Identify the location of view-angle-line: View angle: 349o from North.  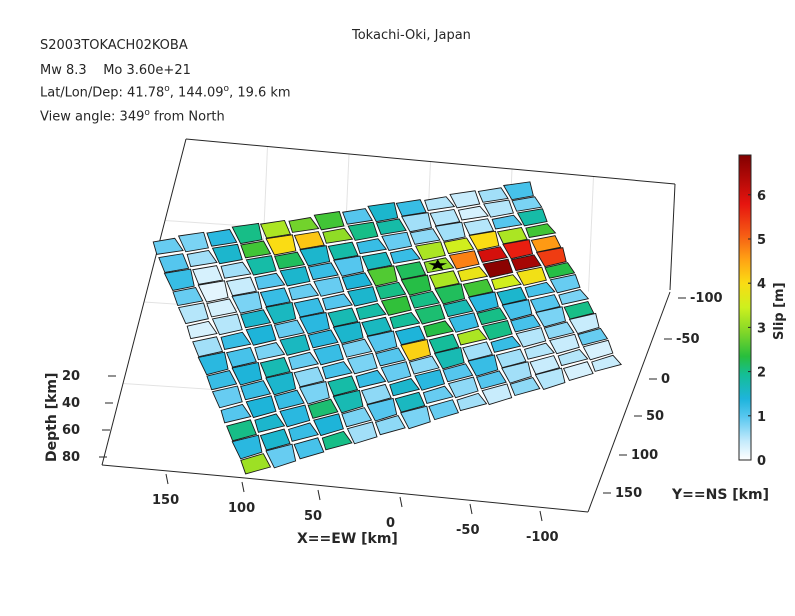
(132, 116).